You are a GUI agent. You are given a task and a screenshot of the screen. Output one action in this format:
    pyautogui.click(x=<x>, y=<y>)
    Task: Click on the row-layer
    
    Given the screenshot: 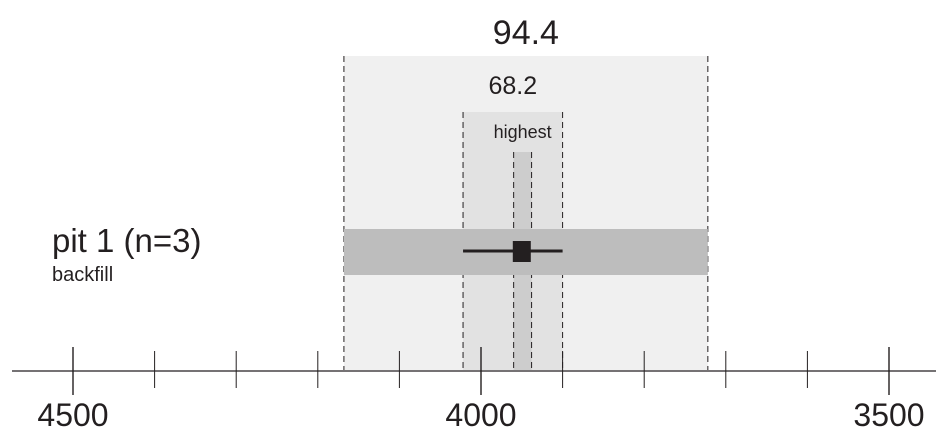 What is the action you would take?
    pyautogui.click(x=525, y=252)
    